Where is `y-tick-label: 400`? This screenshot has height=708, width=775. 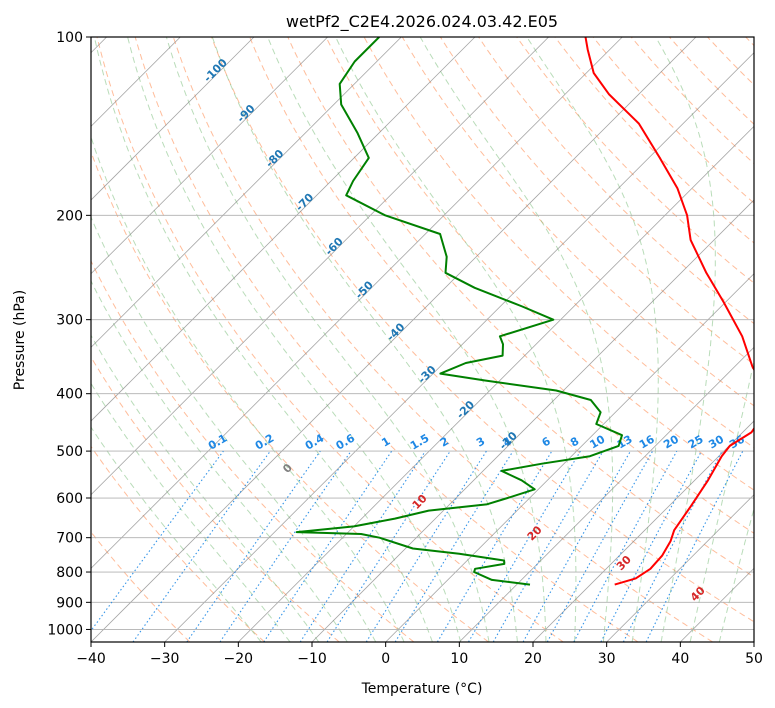
y-tick-label: 400 is located at coordinates (69, 395).